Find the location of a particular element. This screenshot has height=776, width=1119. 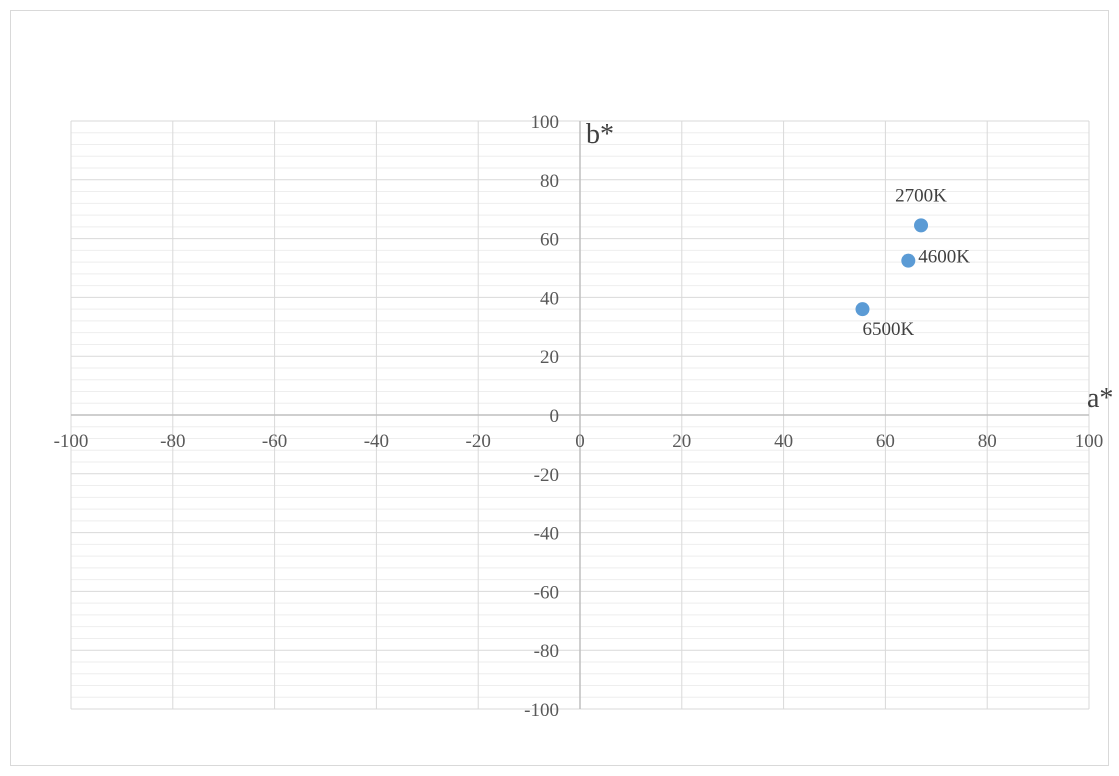

x-tick-labels: -100 -80 -60 -40 -20 0 20 40 60 80 100 is located at coordinates (579, 441).